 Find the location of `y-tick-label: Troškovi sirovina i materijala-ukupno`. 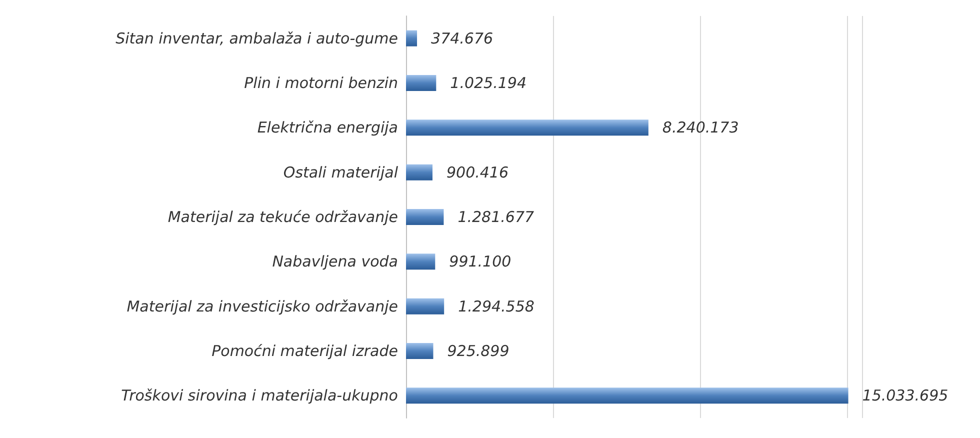

y-tick-label: Troškovi sirovina i materijala-ukupno is located at coordinates (259, 395).